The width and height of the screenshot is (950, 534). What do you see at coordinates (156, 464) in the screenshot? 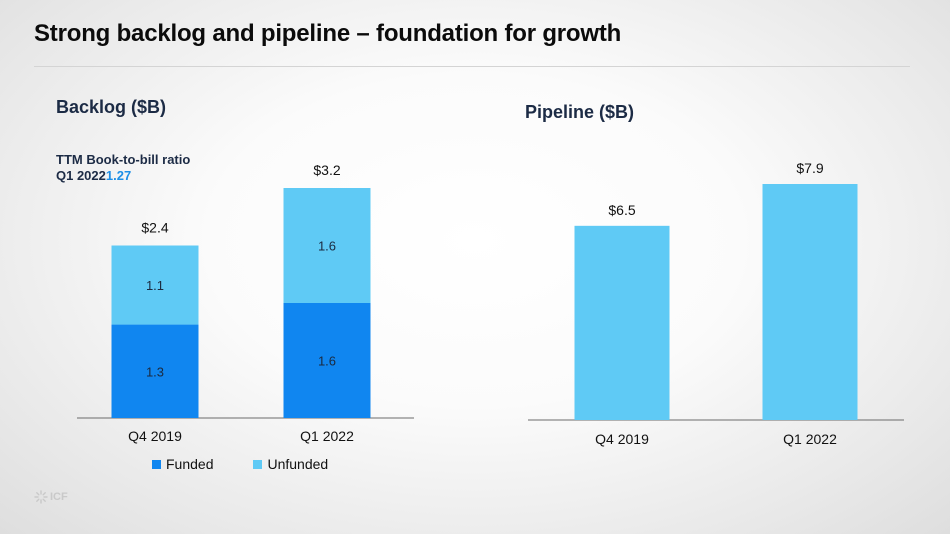
I see `legend-swatch-funded` at bounding box center [156, 464].